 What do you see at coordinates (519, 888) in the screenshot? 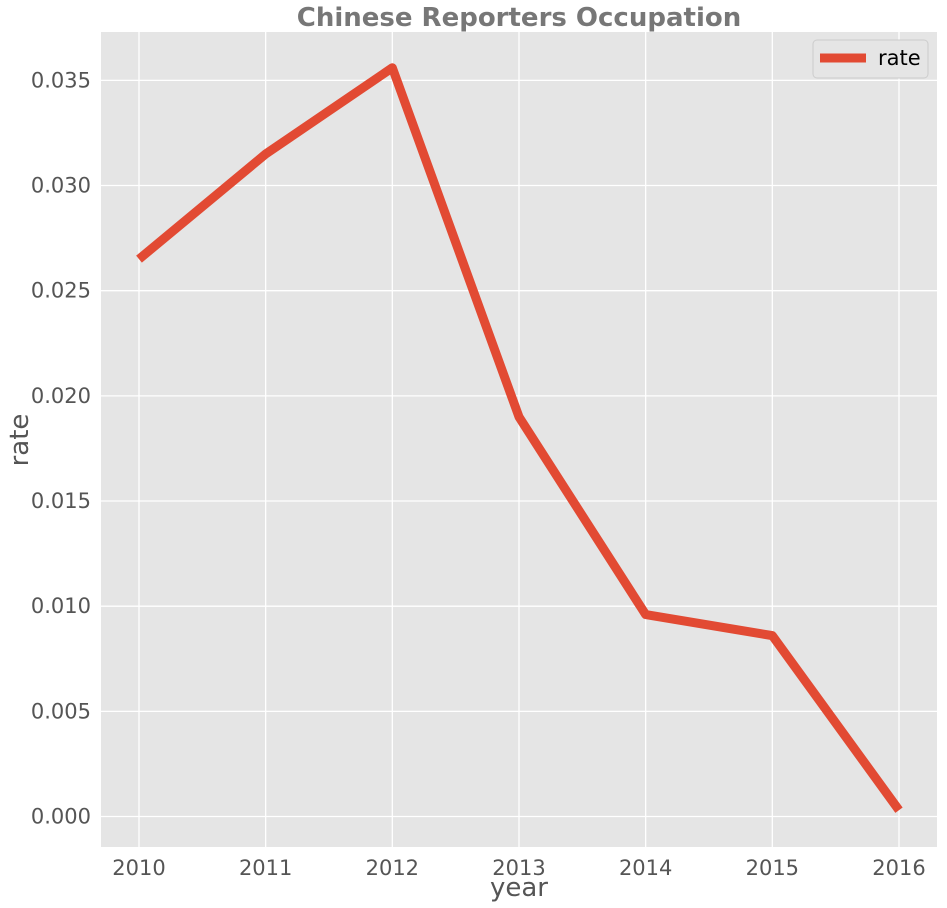
I see `x-axis-label: year` at bounding box center [519, 888].